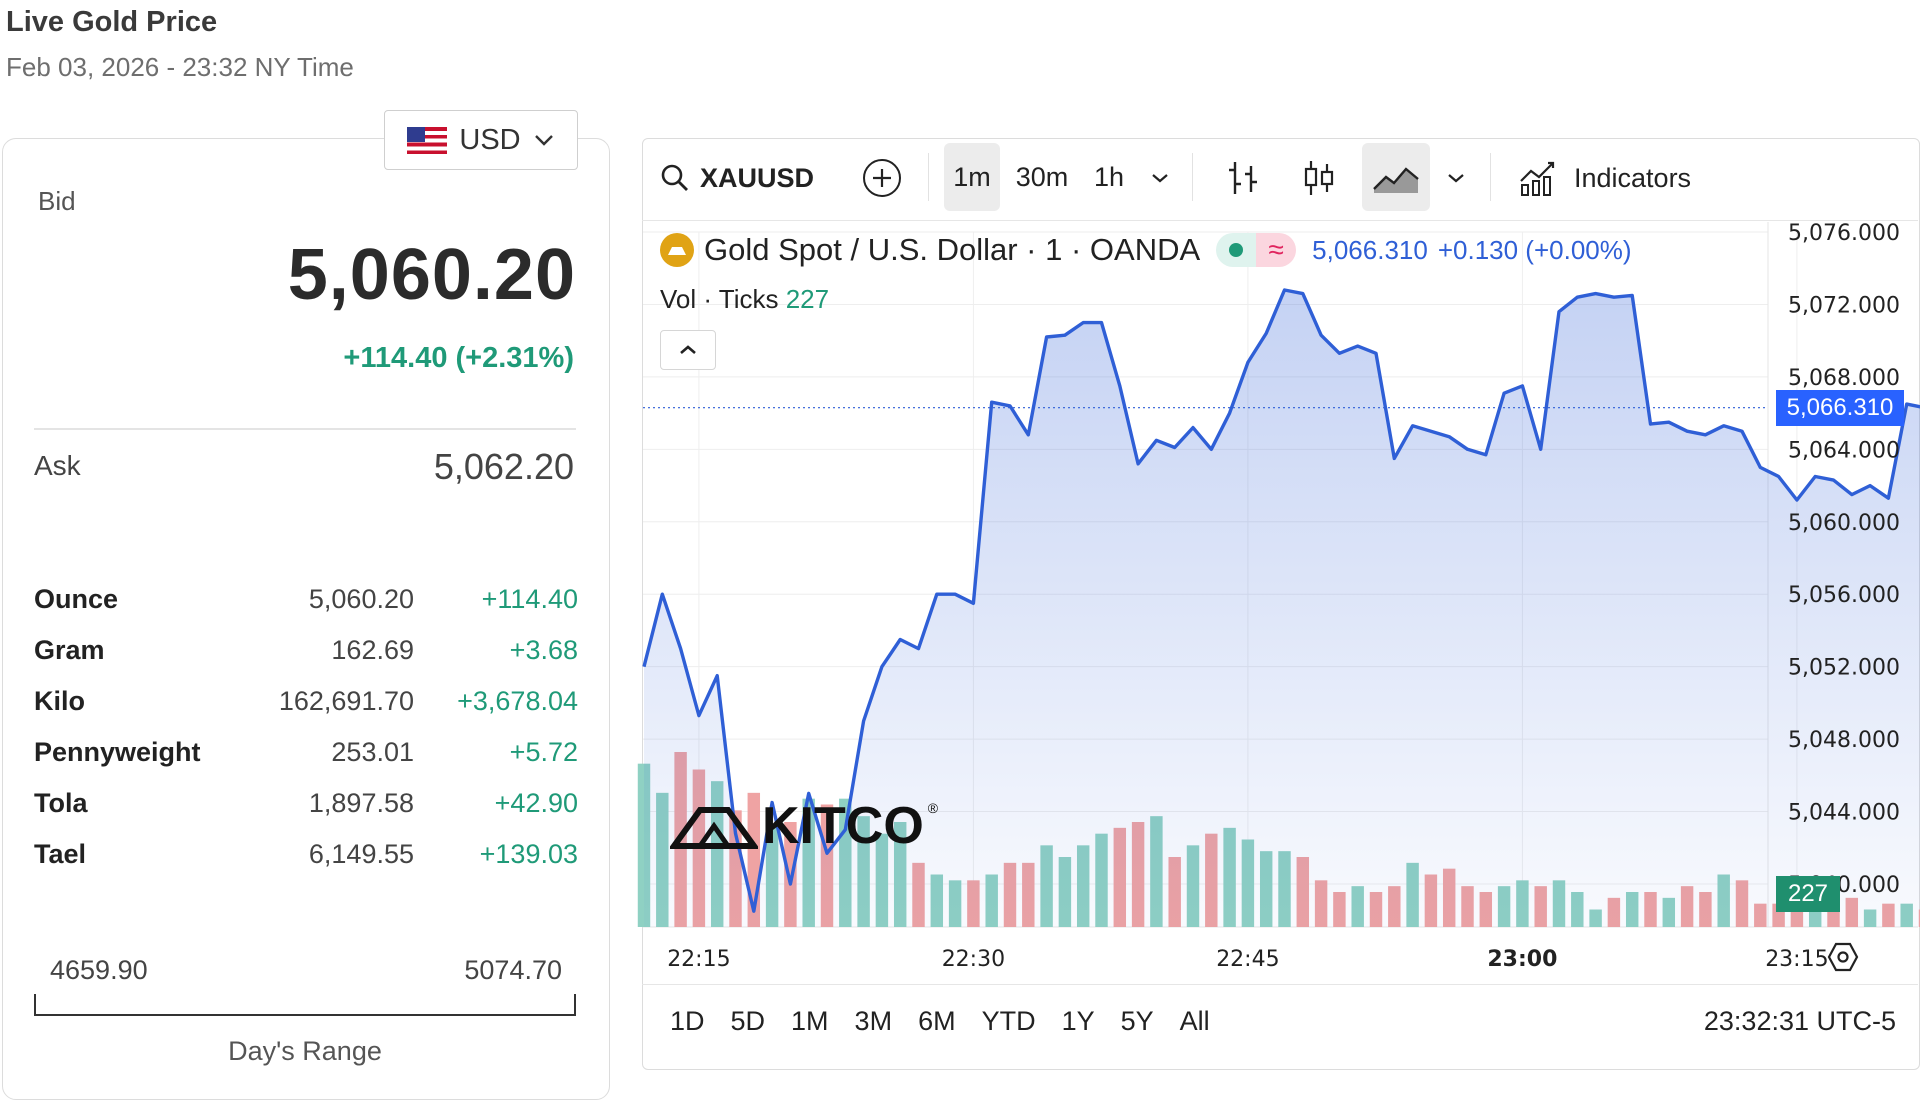  Describe the element at coordinates (1844, 740) in the screenshot. I see `y-tick-label: 5,048.000` at that location.